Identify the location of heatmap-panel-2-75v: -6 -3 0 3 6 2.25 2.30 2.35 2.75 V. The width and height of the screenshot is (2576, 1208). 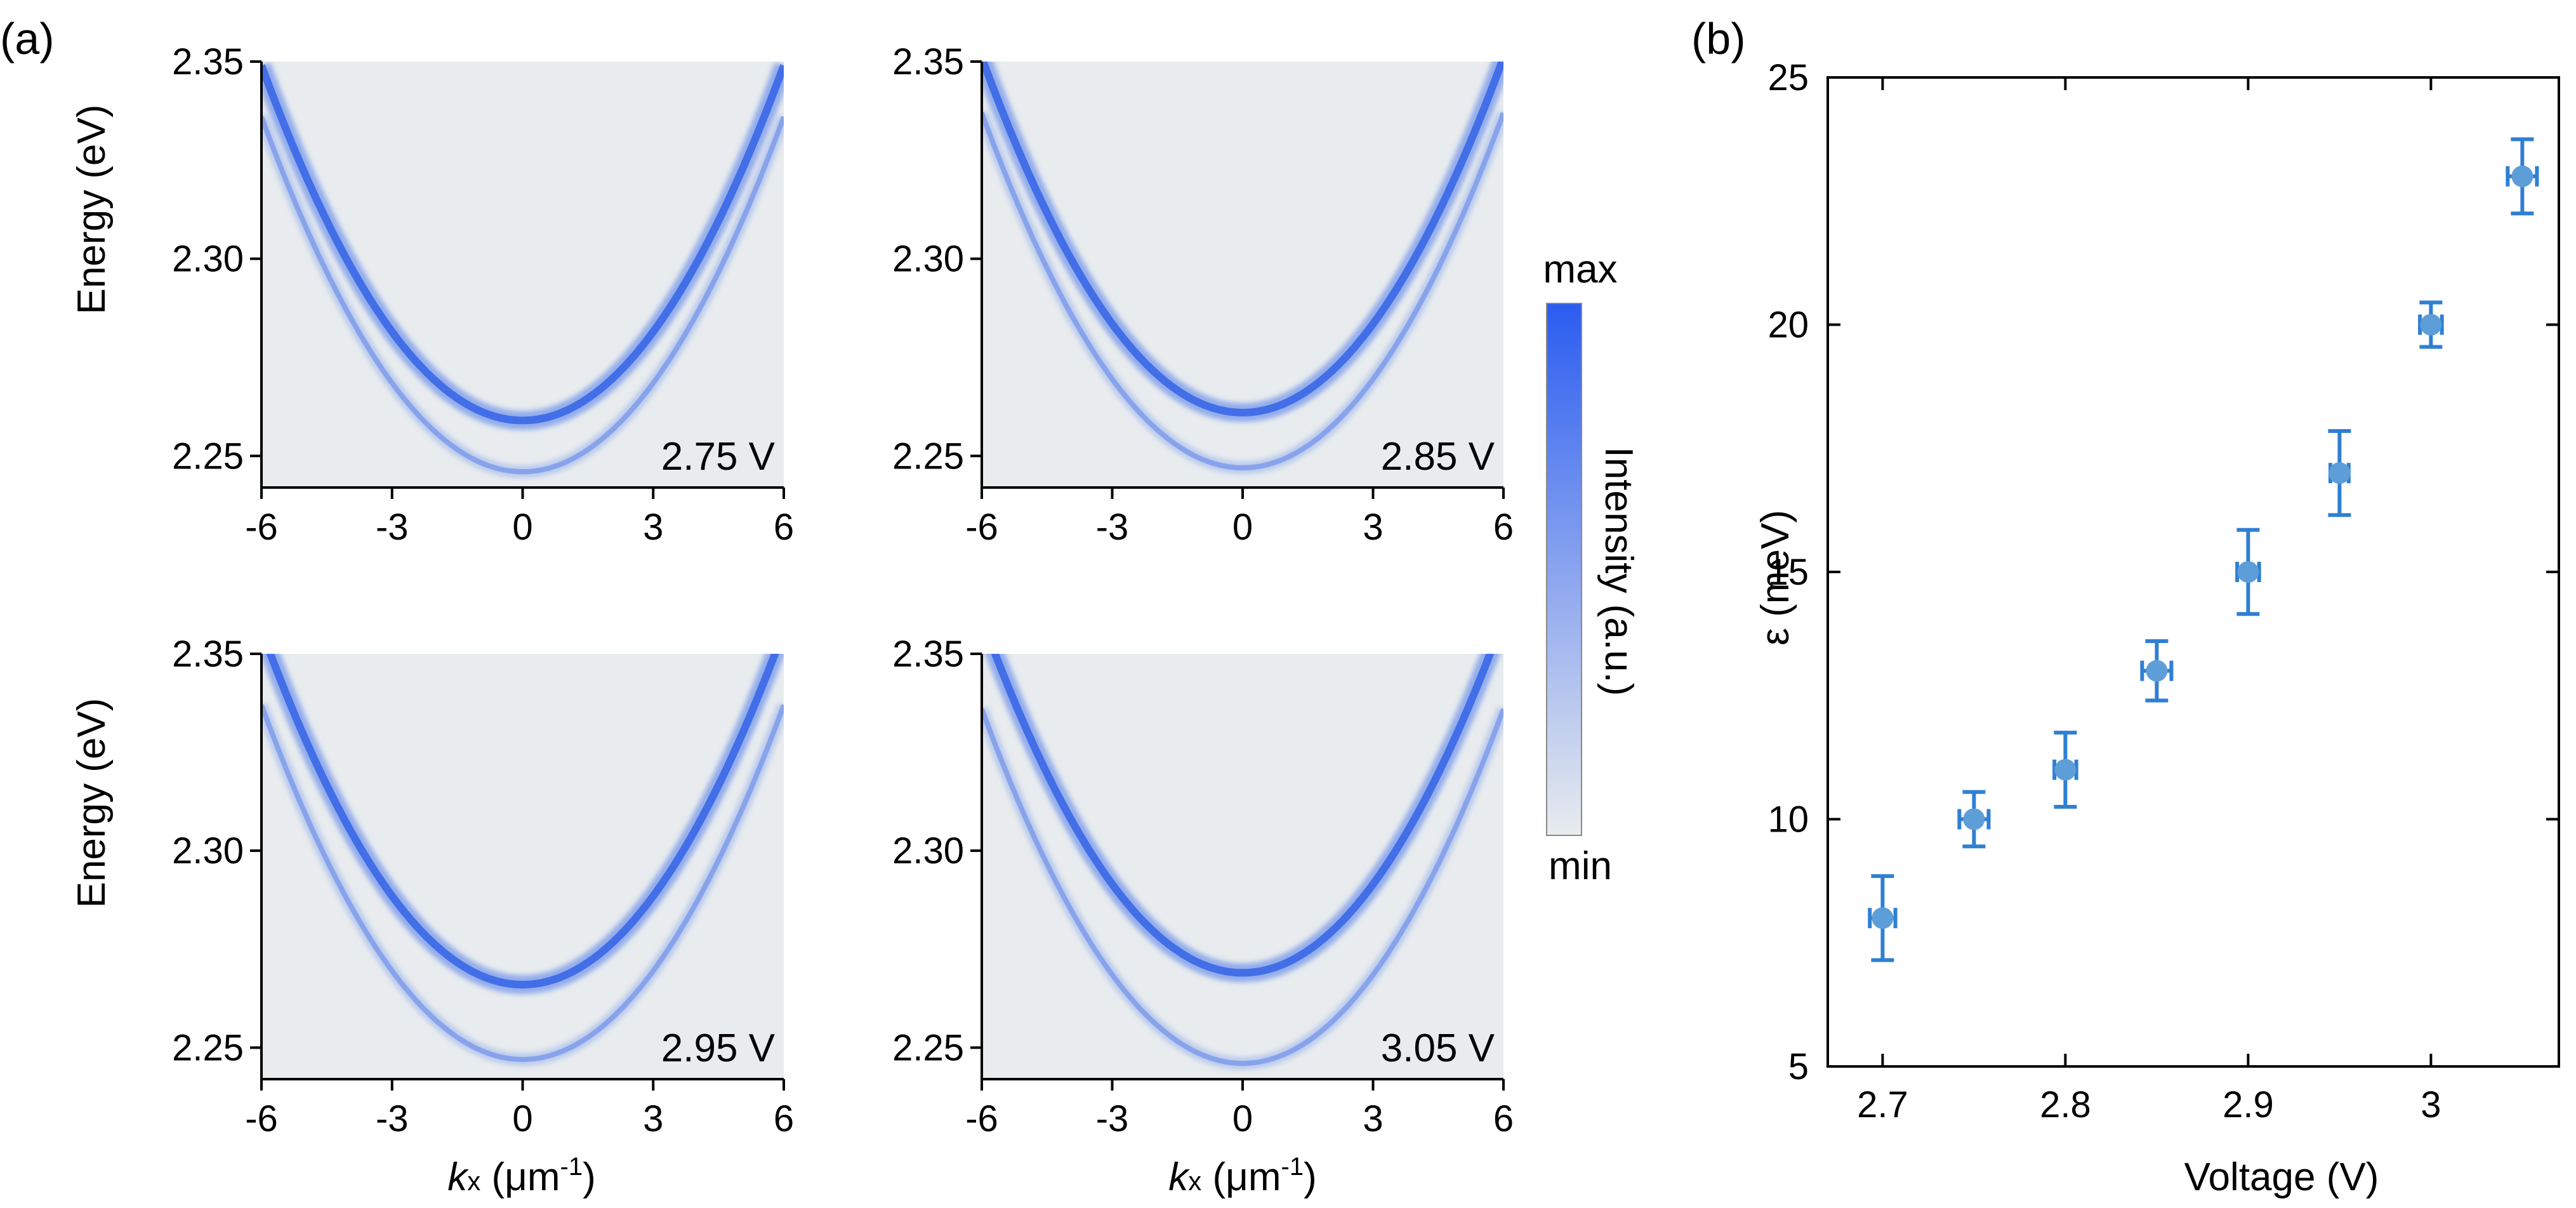
(483, 294).